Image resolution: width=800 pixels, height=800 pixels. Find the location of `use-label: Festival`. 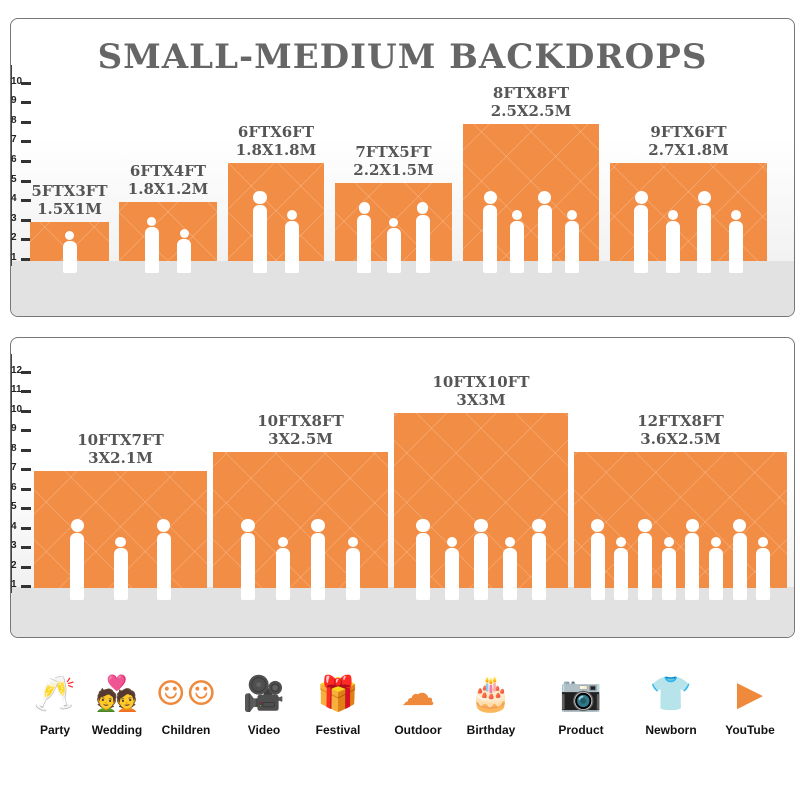

use-label: Festival is located at coordinates (338, 730).